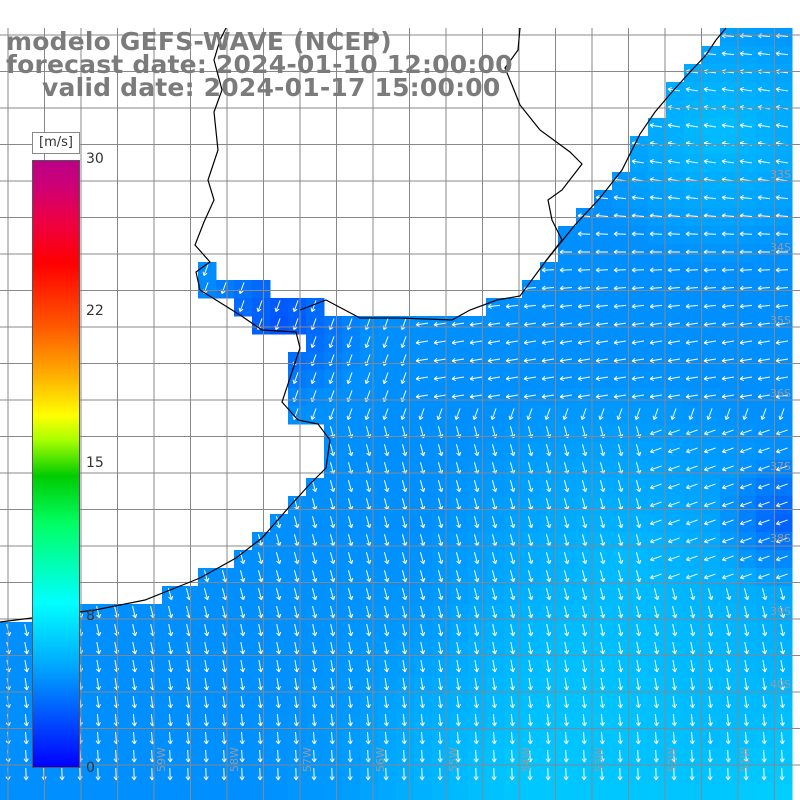 Image resolution: width=800 pixels, height=800 pixels. I want to click on colorbar-tick-30: 30, so click(95, 159).